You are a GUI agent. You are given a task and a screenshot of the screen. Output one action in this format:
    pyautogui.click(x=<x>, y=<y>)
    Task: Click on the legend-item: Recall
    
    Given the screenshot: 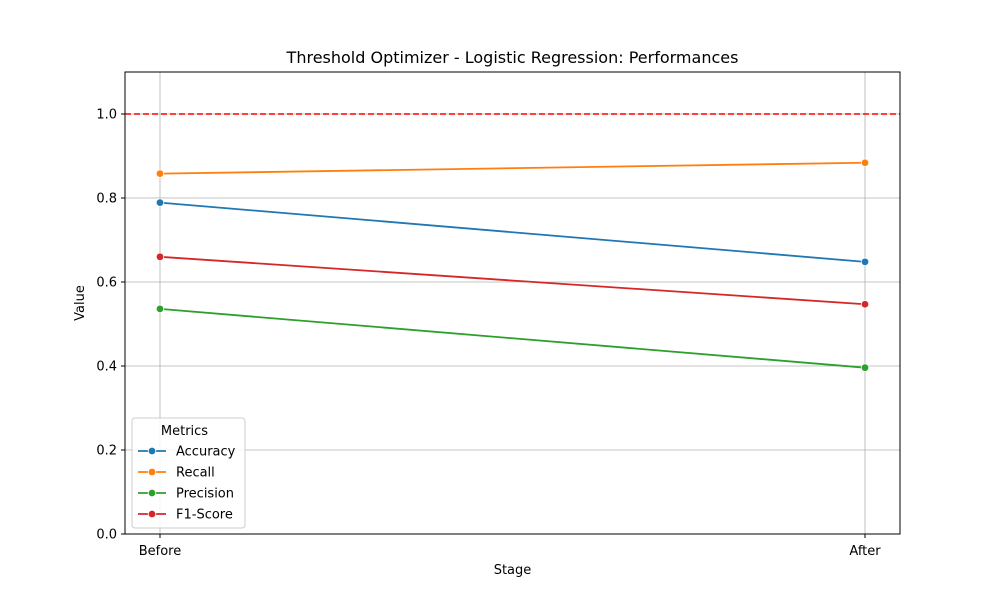 What is the action you would take?
    pyautogui.click(x=176, y=473)
    